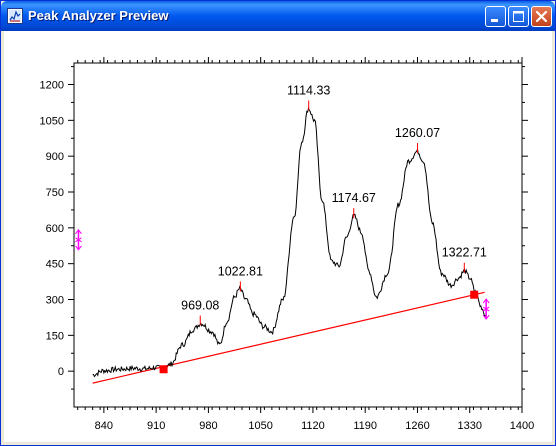  What do you see at coordinates (417, 133) in the screenshot?
I see `peak-label: 1260.07` at bounding box center [417, 133].